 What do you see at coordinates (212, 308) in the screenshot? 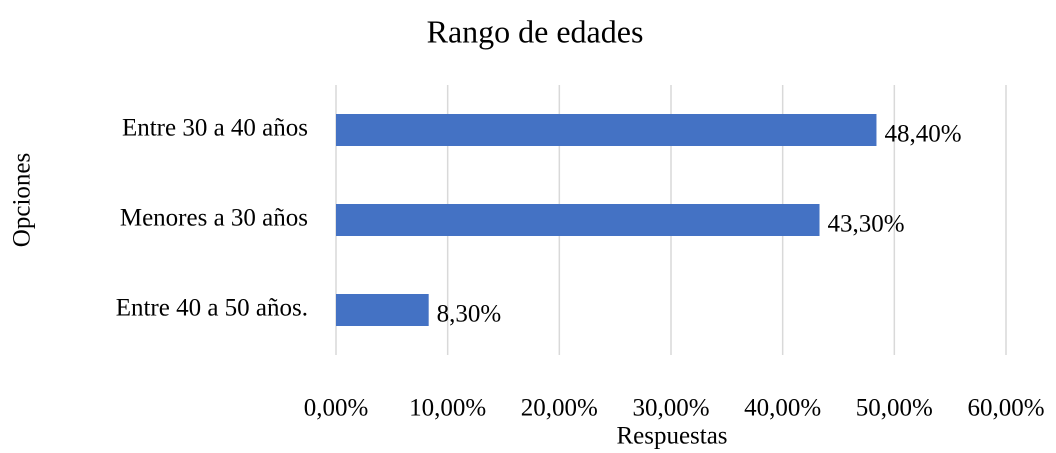
I see `y-tick-label: Entre 40 a 50 años.` at bounding box center [212, 308].